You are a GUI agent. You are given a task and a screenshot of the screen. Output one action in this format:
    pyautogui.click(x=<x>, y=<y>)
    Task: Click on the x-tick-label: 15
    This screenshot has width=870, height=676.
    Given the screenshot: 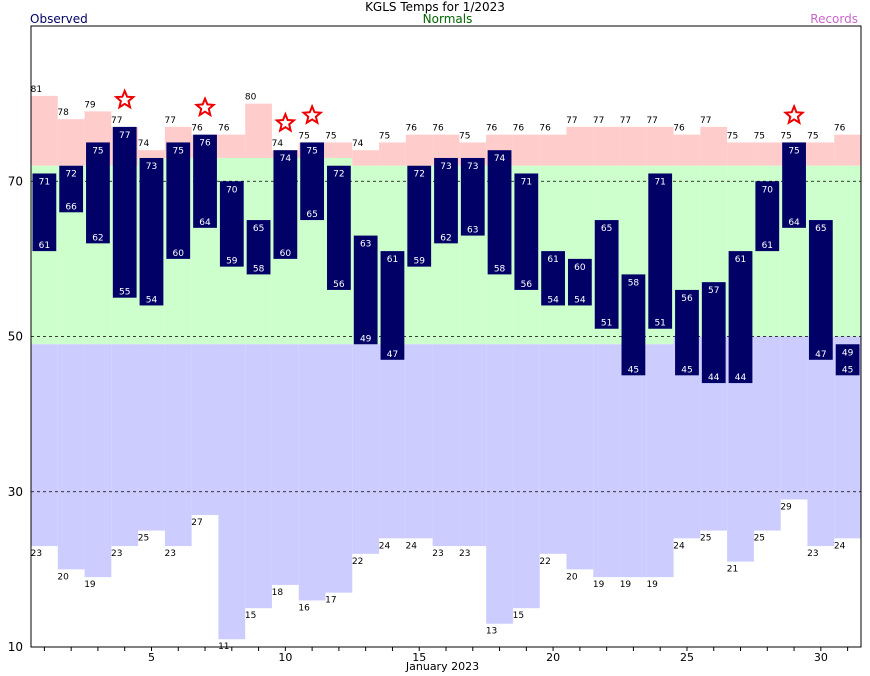 What is the action you would take?
    pyautogui.click(x=419, y=657)
    